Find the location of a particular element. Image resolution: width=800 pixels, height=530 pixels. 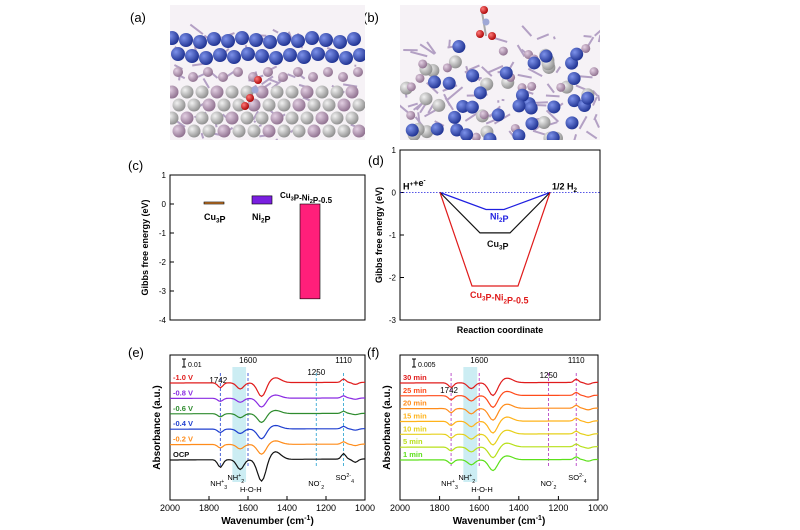

x-tick-label: 1200 is located at coordinates (558, 508).